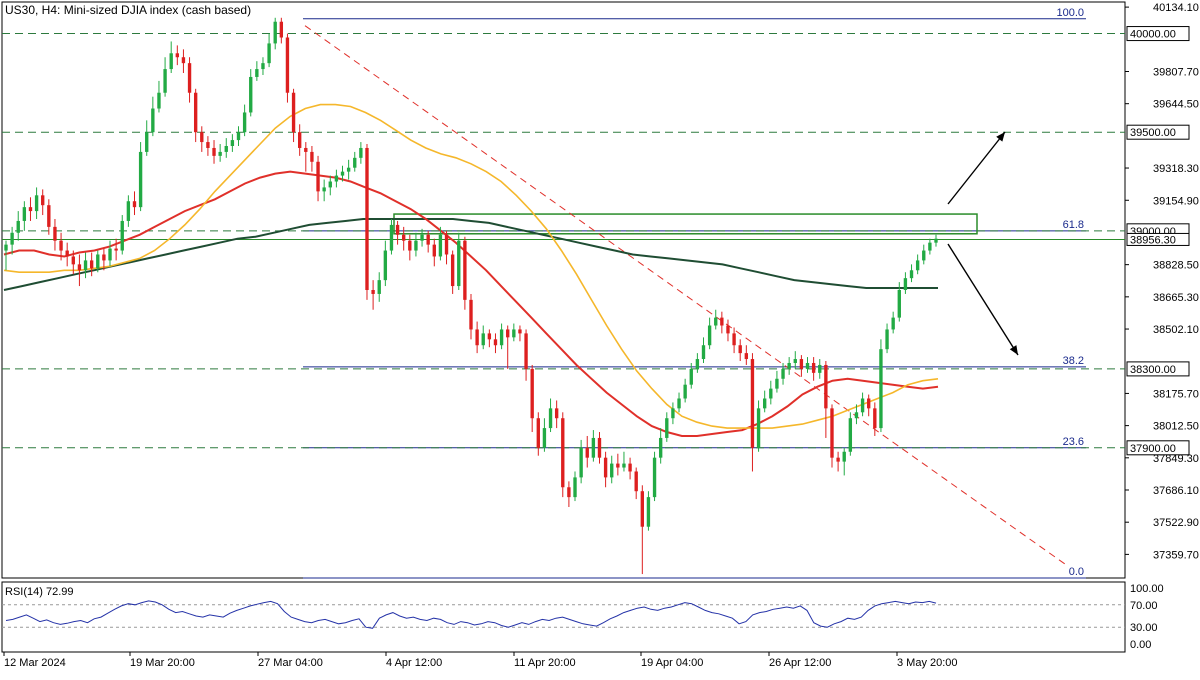  What do you see at coordinates (290, 663) in the screenshot?
I see `x-tick-label: 27 Mar 04:00` at bounding box center [290, 663].